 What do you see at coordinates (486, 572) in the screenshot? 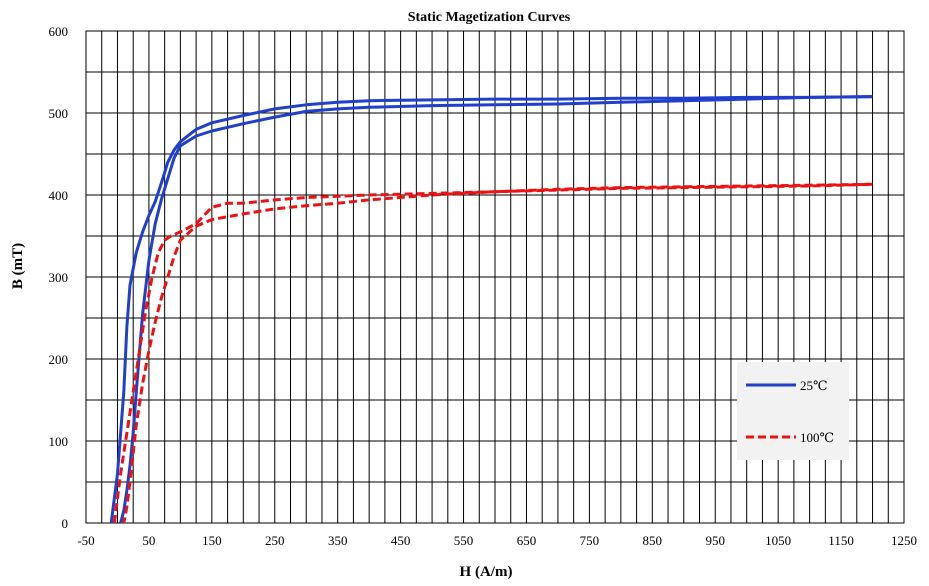
I see `x-axis-title: H (A/m)` at bounding box center [486, 572].